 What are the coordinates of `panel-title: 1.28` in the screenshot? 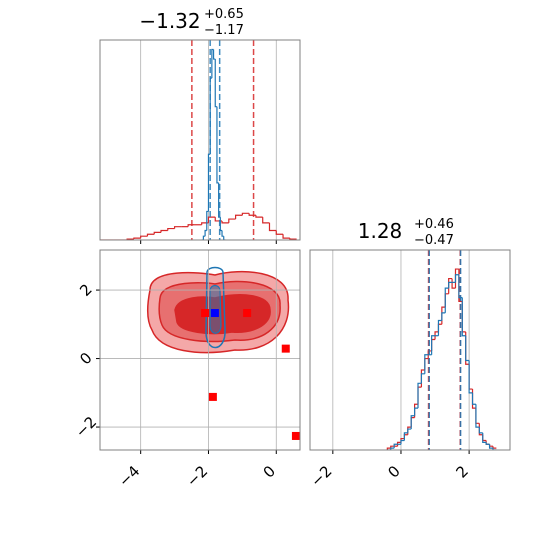 It's located at (380, 231).